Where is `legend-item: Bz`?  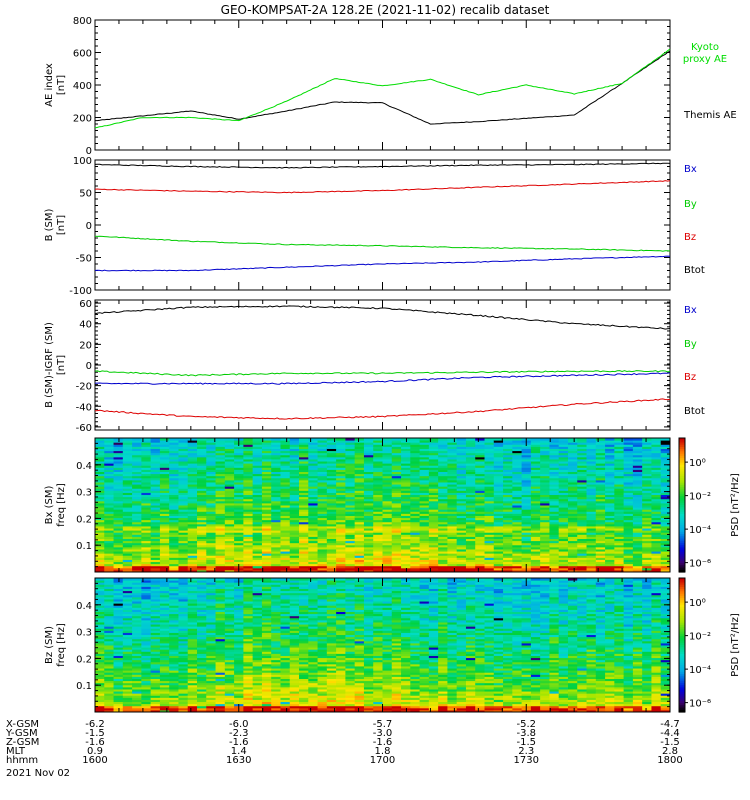 legend-item: Bz is located at coordinates (690, 377).